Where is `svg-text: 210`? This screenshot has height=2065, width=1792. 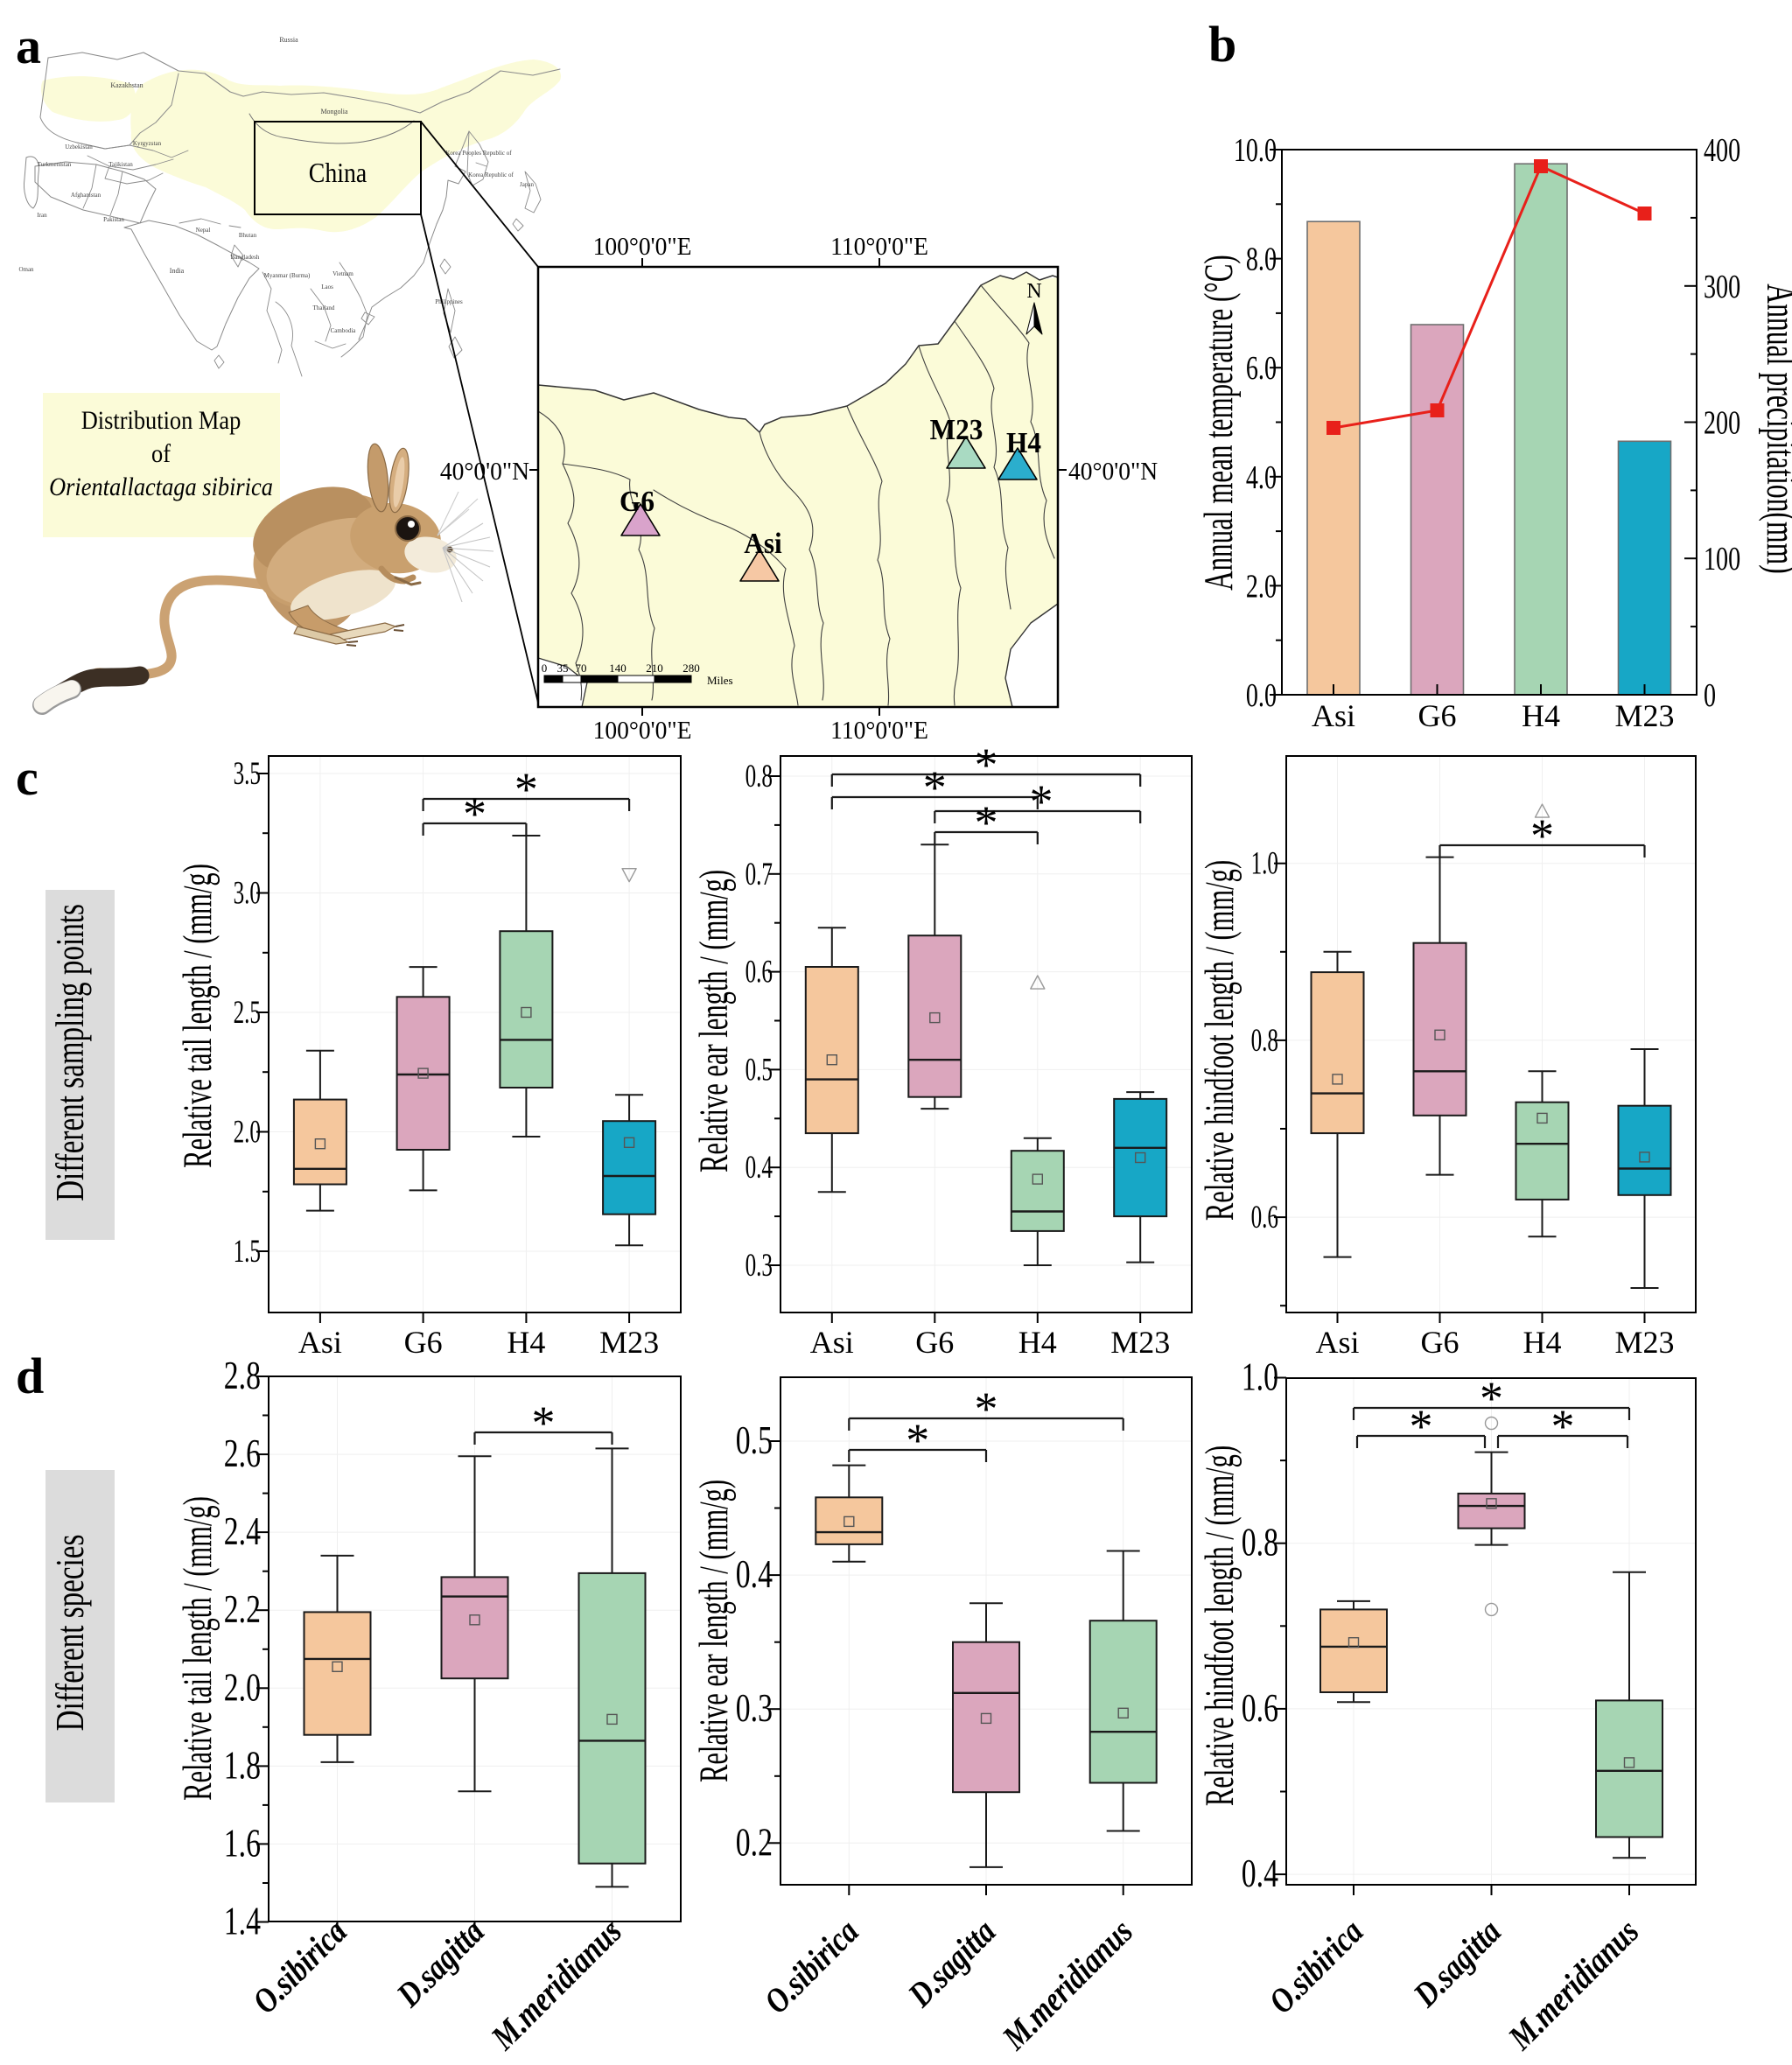 svg-text: 210 is located at coordinates (654, 668).